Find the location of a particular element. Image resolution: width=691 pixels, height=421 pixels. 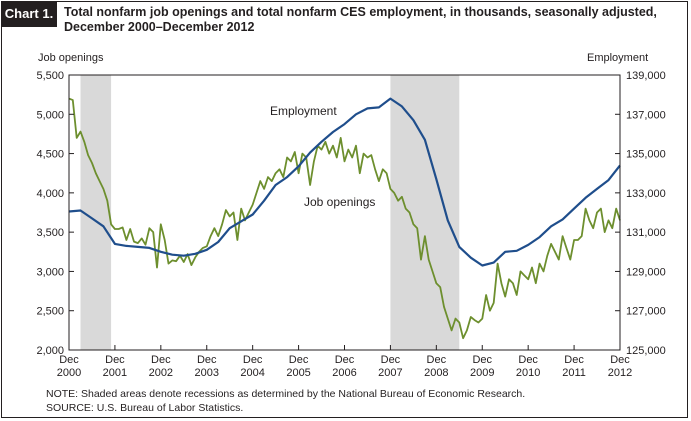

y-left-tick-label: 5,500 is located at coordinates (50, 76).